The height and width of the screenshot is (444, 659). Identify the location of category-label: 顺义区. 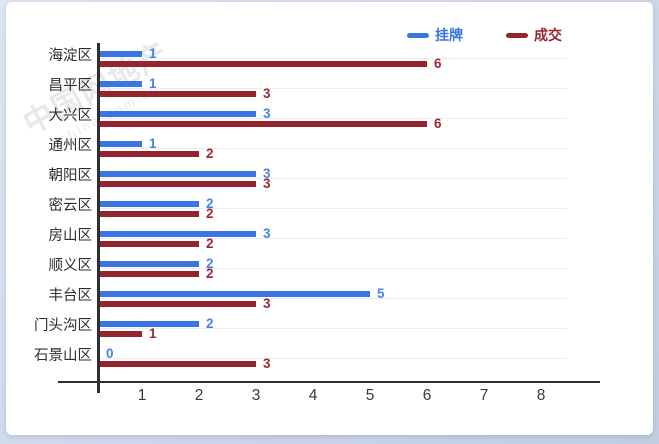
(70, 265).